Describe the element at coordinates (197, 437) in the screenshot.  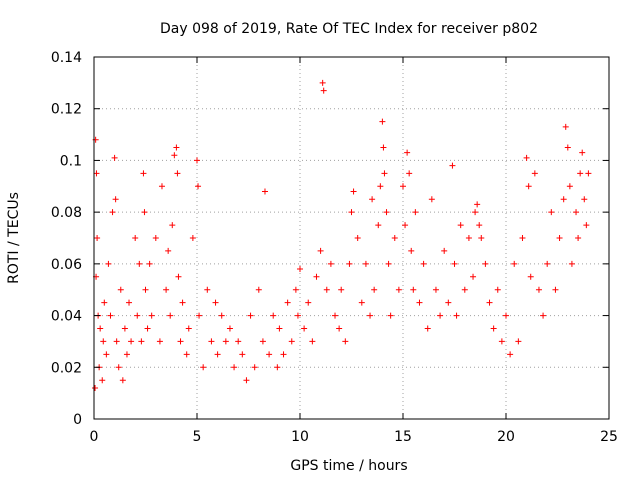
I see `x-tick-label: 5` at that location.